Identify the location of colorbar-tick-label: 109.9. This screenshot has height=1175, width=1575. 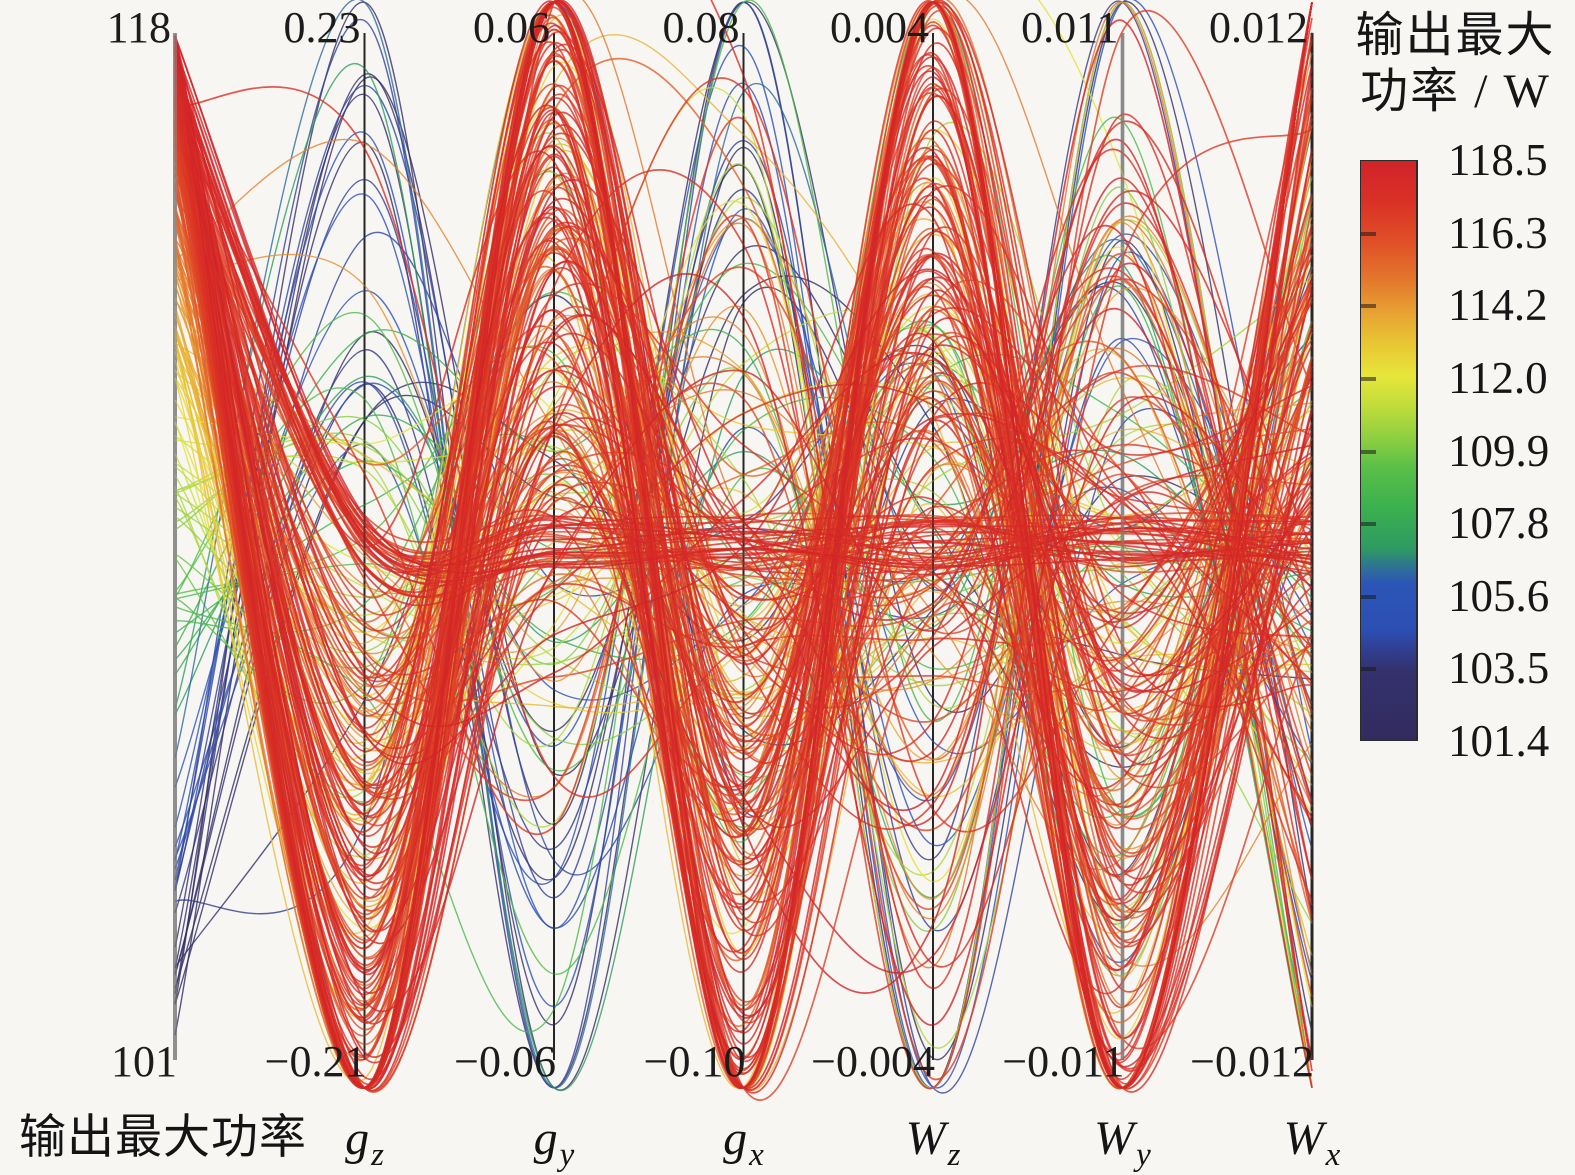
(1499, 450).